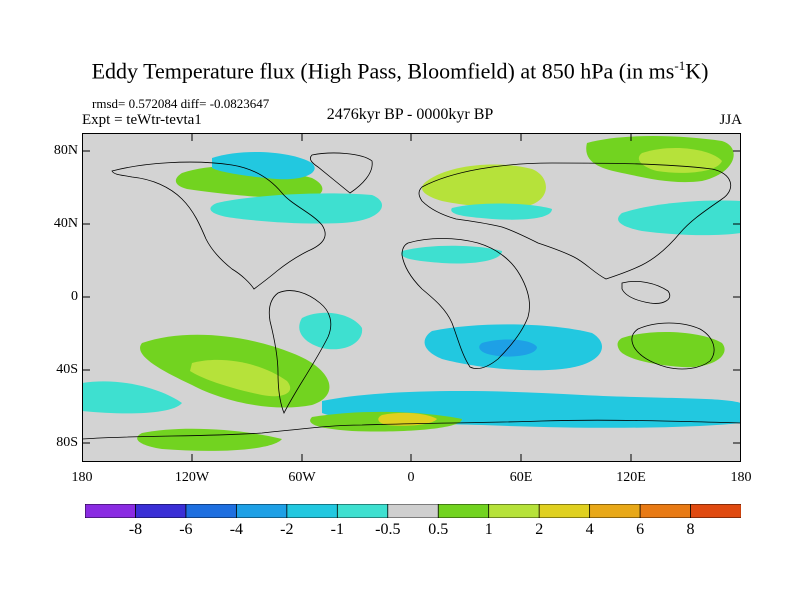 Image resolution: width=800 pixels, height=600 pixels. I want to click on colorbar-label: 1, so click(488, 529).